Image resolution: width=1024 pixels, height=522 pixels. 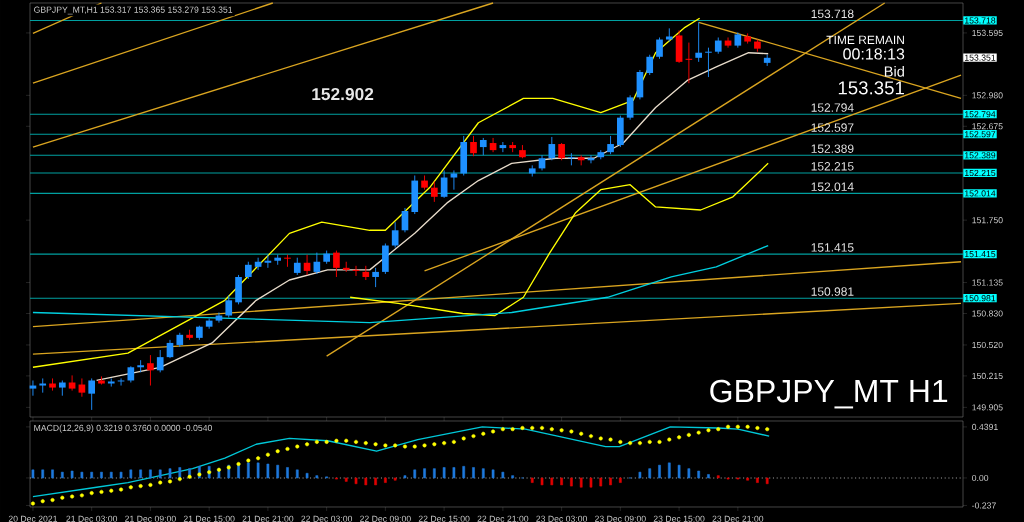 I want to click on x-tick-label: 22 Dec 09:00, so click(x=385, y=518).